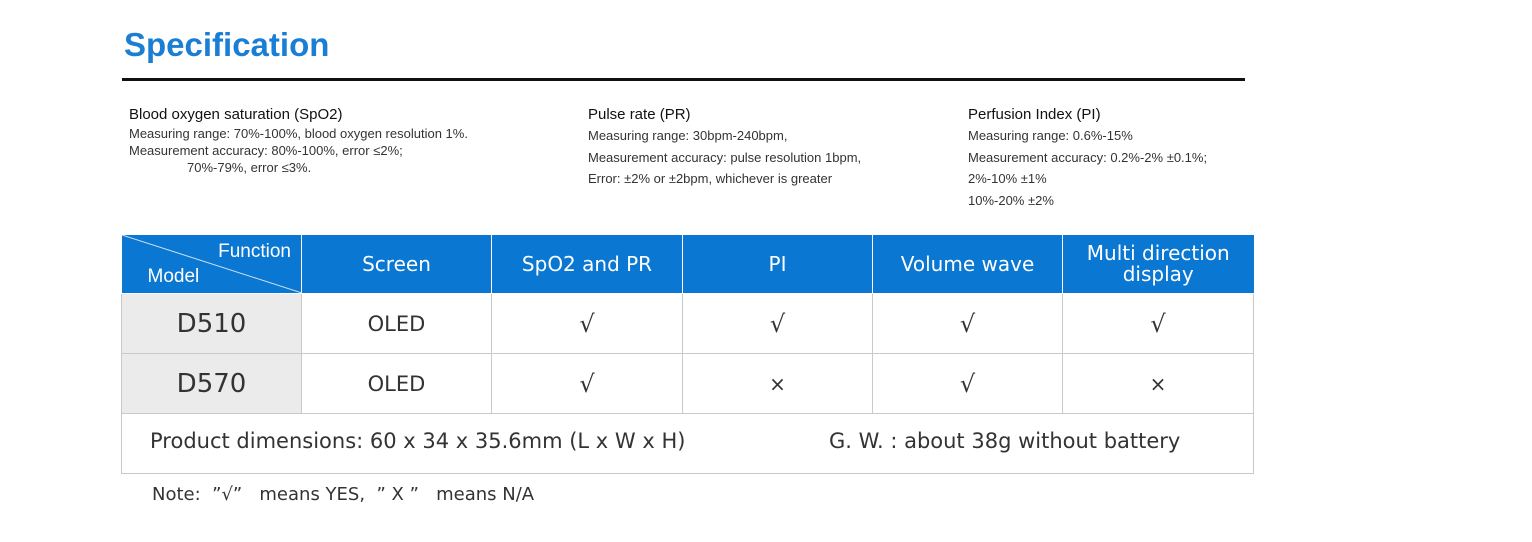 The image size is (1532, 542). I want to click on model-label: Model, so click(173, 276).